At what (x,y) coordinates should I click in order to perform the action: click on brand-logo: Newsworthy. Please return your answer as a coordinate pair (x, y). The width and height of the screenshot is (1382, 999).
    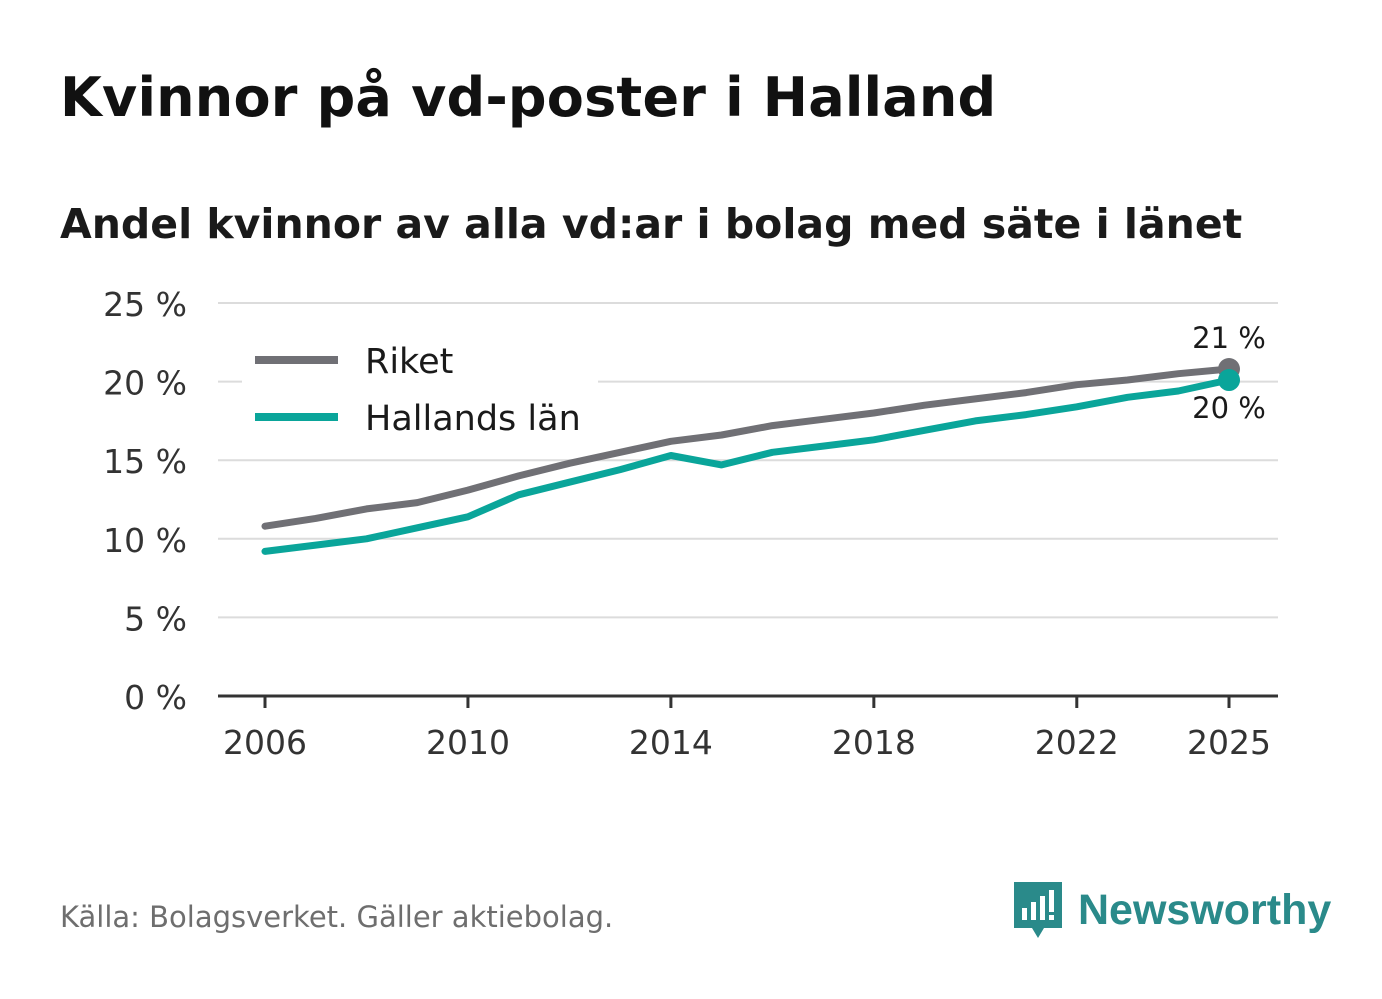
    Looking at the image, I should click on (1170, 910).